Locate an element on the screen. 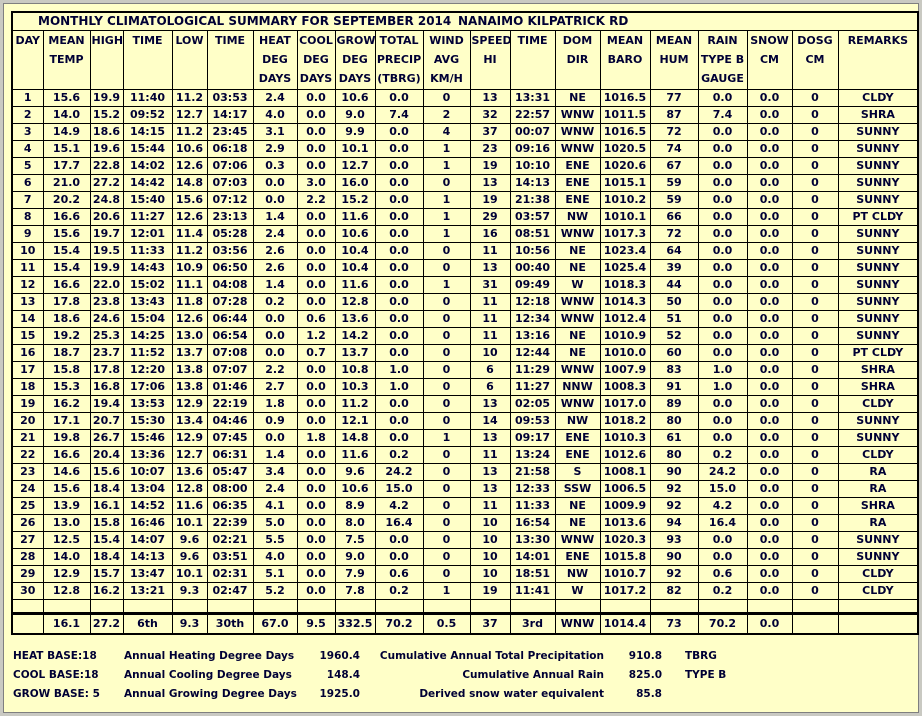  cell-low: 13.4 is located at coordinates (189, 420).